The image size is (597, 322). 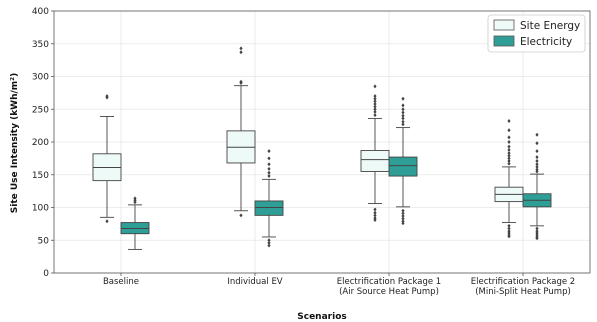 What do you see at coordinates (321, 317) in the screenshot?
I see `x-axis-title: Scenarios` at bounding box center [321, 317].